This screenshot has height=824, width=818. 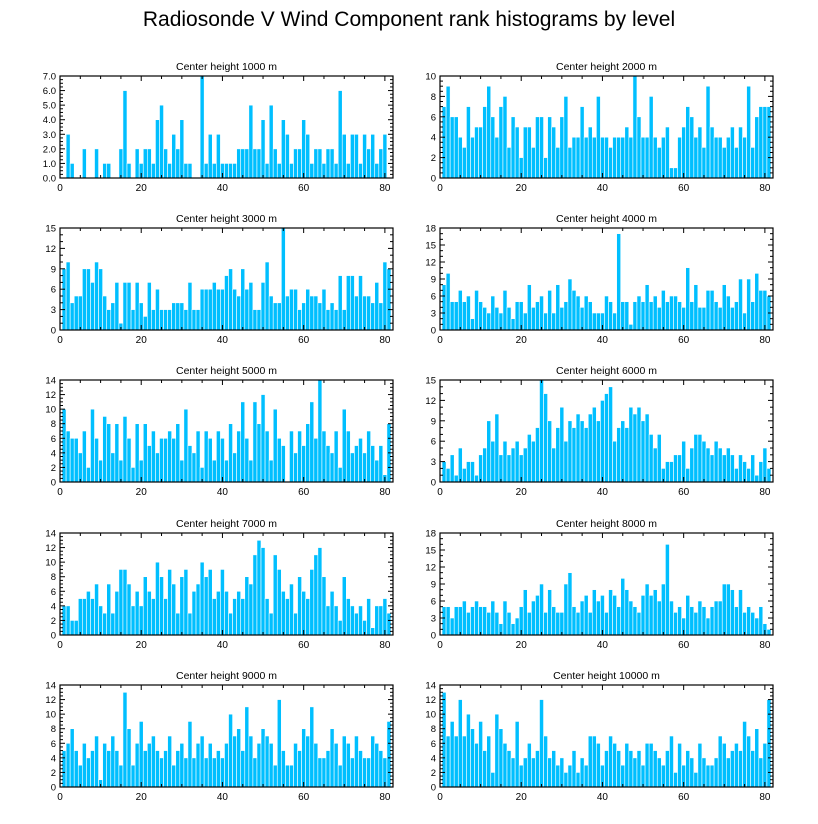 What do you see at coordinates (50, 700) in the screenshot?
I see `y-tick-label: 12` at bounding box center [50, 700].